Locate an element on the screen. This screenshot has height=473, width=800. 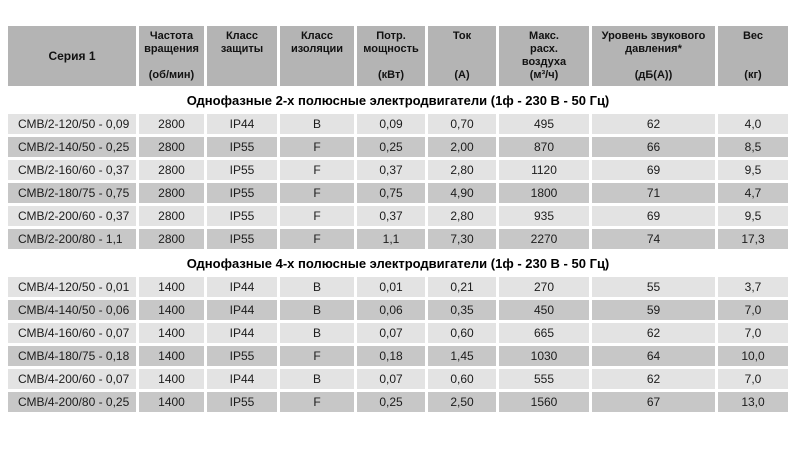
value-cell: 4,90 is located at coordinates (462, 193).